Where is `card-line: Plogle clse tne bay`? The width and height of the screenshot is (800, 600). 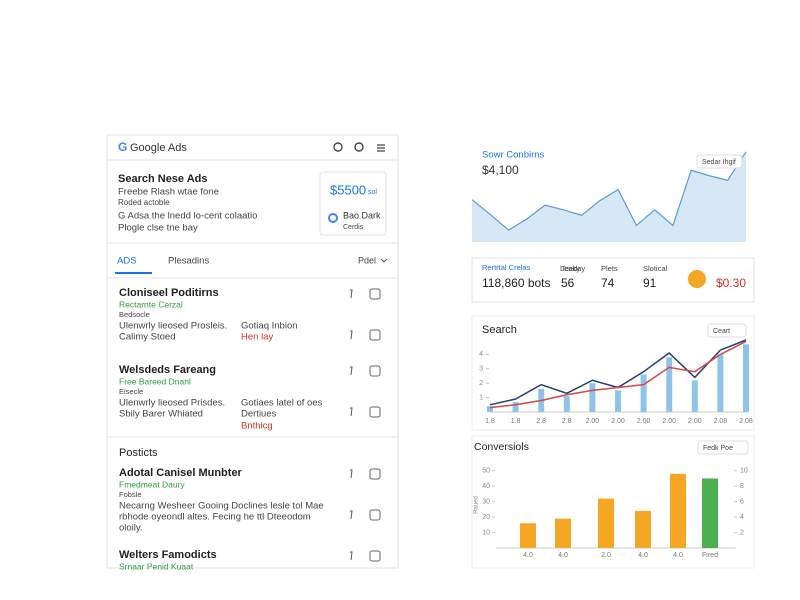 card-line: Plogle clse tne bay is located at coordinates (158, 228).